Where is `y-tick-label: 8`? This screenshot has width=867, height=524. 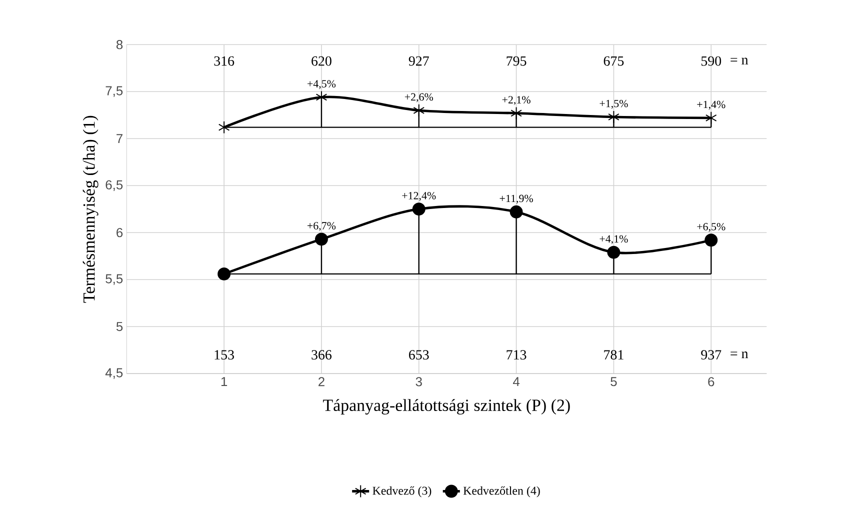
y-tick-label: 8 is located at coordinates (119, 45).